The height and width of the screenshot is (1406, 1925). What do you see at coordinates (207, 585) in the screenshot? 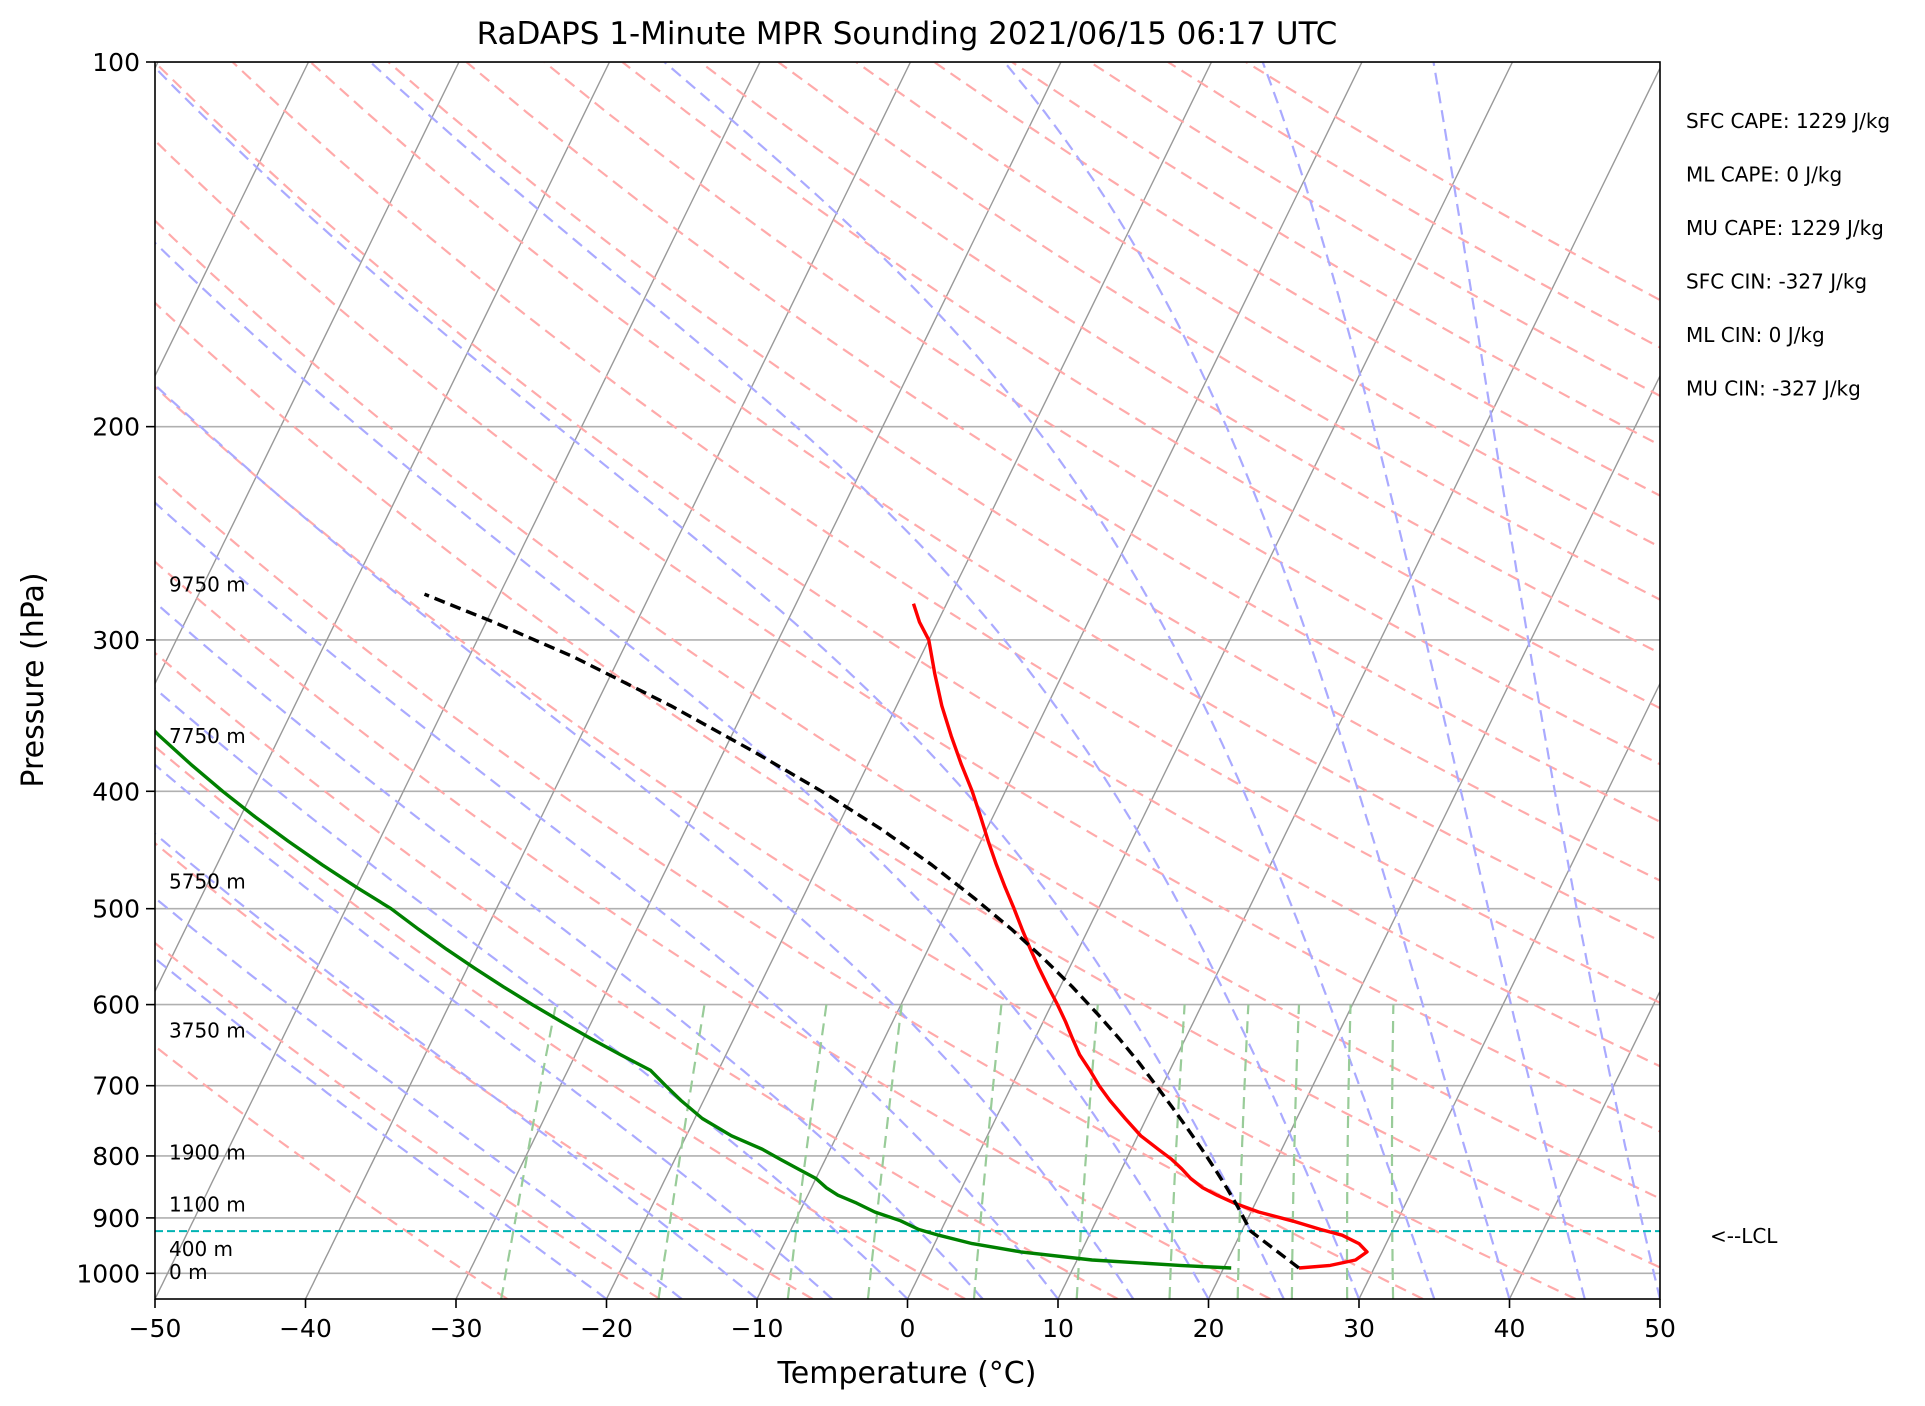
I see `height-label: 9750 m` at bounding box center [207, 585].